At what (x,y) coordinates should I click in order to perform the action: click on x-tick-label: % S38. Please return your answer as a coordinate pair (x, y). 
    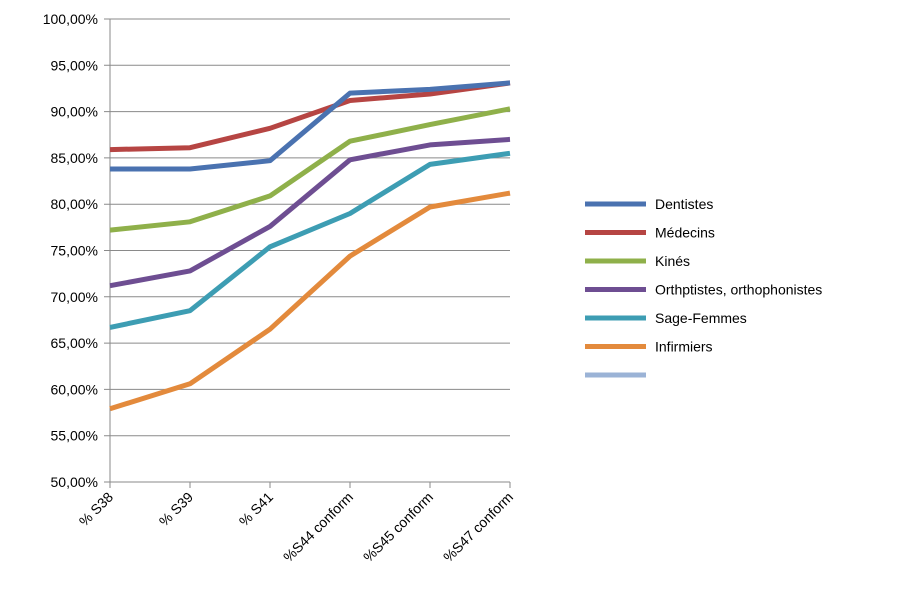
    Looking at the image, I should click on (96, 509).